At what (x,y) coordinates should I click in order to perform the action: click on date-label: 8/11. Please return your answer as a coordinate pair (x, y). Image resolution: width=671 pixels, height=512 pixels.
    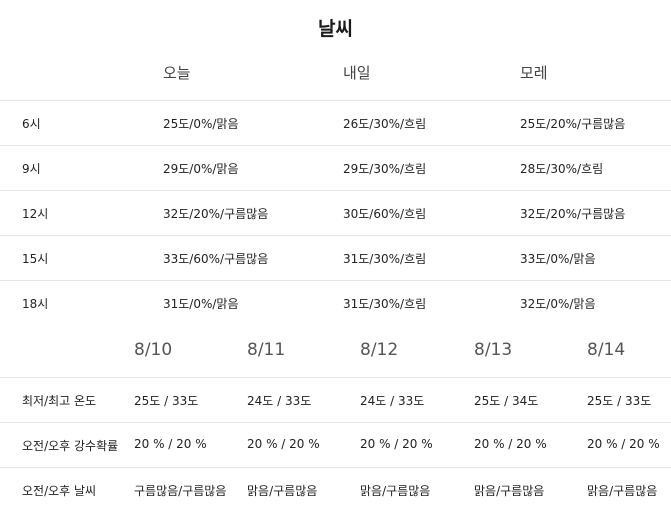
    Looking at the image, I should click on (266, 350).